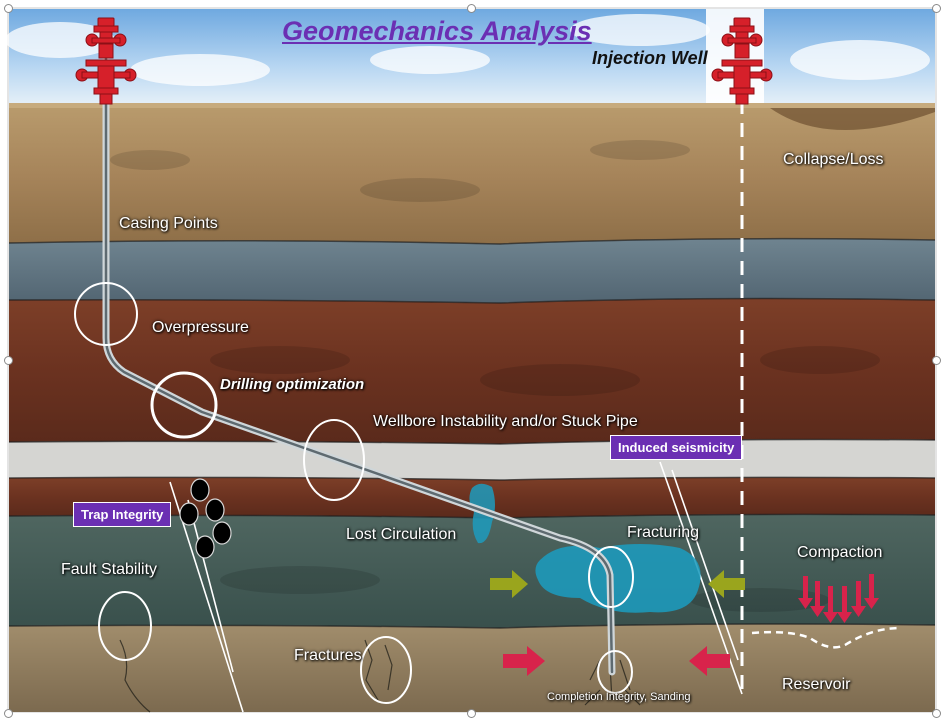 This screenshot has width=944, height=725. I want to click on compaction-arrows-icon, so click(838, 598).